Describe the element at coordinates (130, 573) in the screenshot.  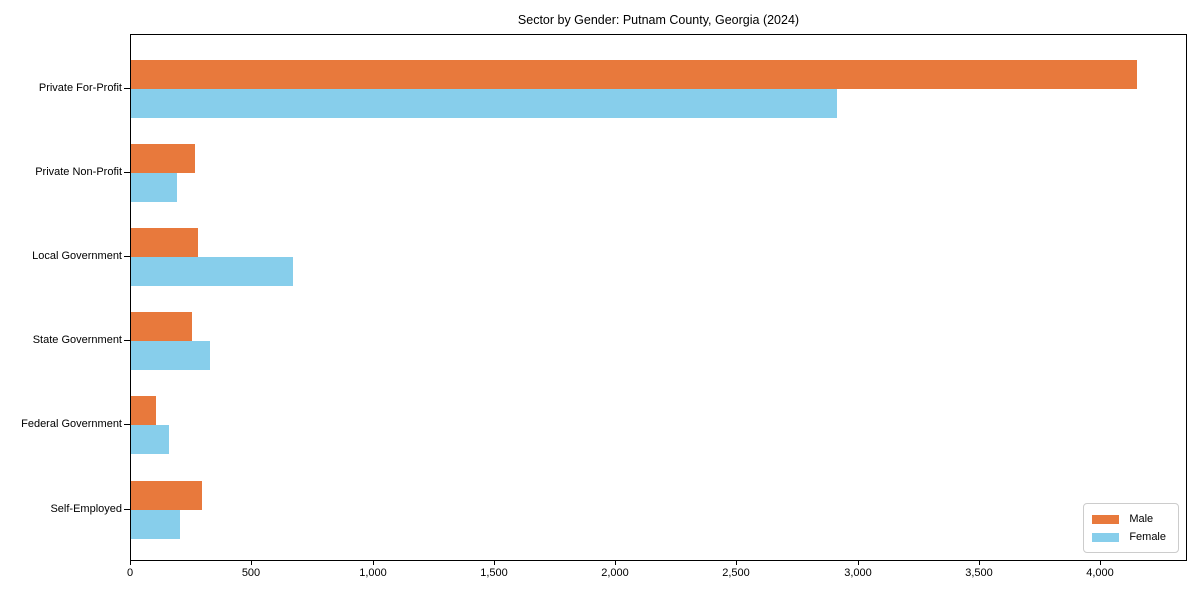
I see `x-tick-label-0: 0` at that location.